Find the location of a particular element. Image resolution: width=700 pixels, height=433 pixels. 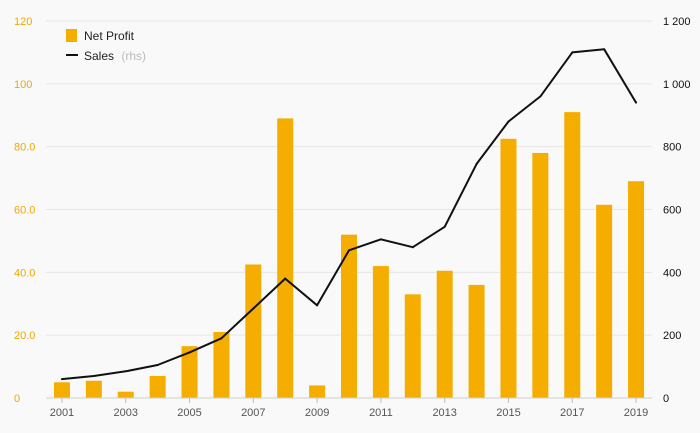

net-profit-bar-2011 is located at coordinates (380, 332).